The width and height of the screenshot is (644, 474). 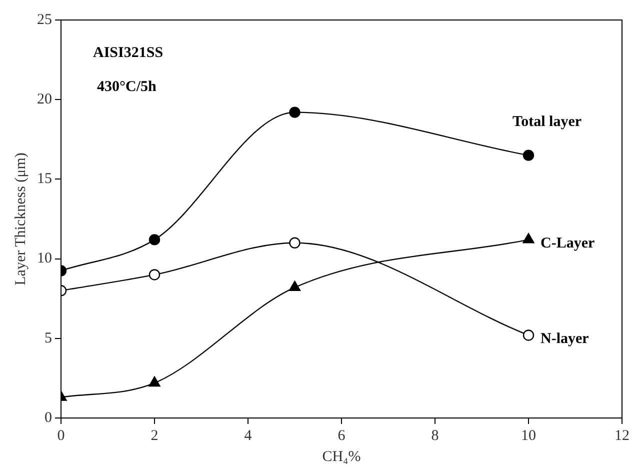 I want to click on series-label: N-layer, so click(x=565, y=339).